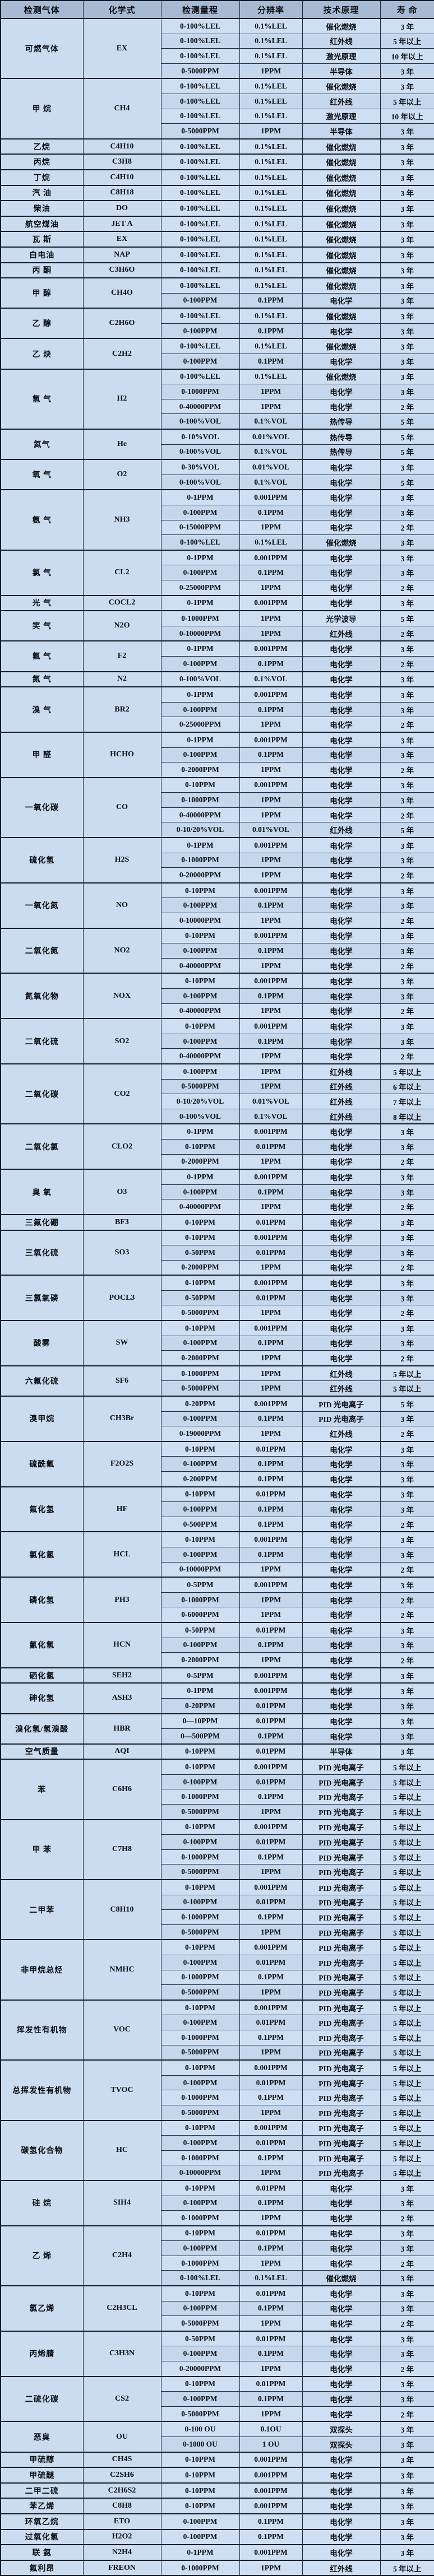 The height and width of the screenshot is (2576, 434). I want to click on principle-cell: 光学波导, so click(341, 618).